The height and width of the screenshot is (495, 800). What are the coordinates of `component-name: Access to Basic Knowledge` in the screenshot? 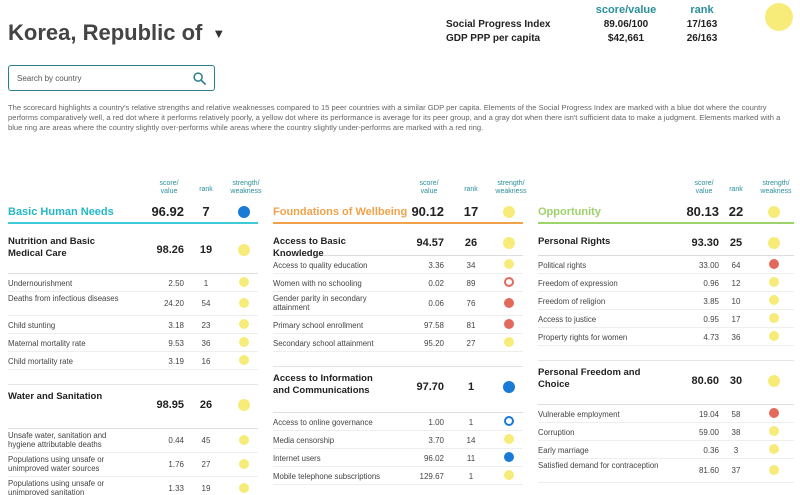 It's located at (309, 247).